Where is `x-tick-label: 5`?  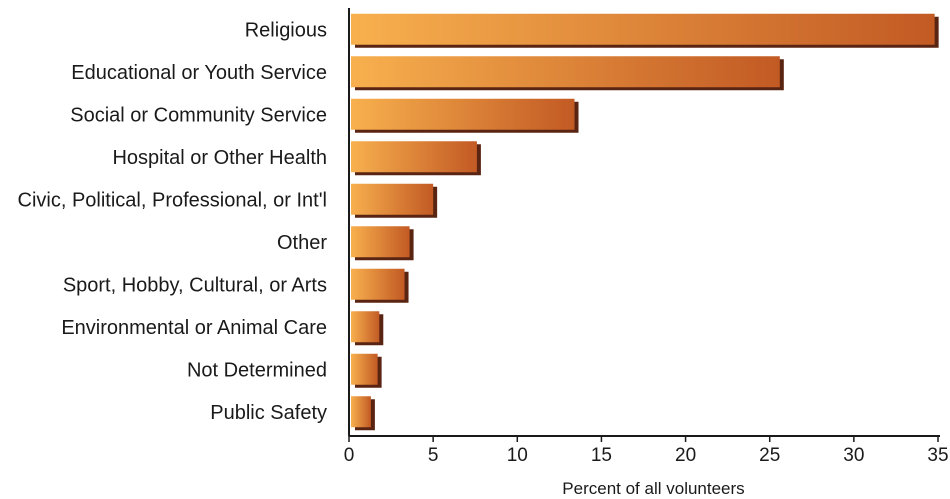 x-tick-label: 5 is located at coordinates (433, 455).